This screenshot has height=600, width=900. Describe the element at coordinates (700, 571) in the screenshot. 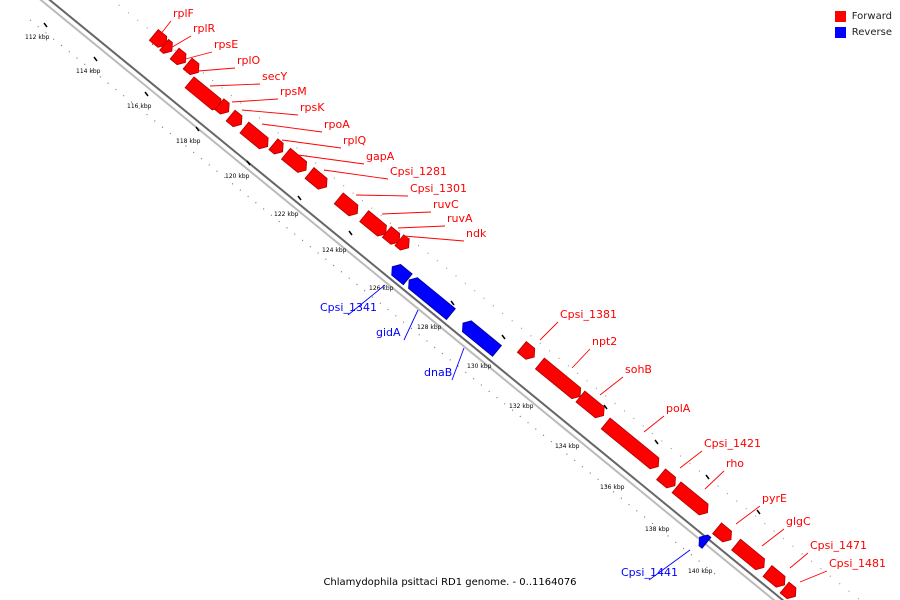

I see `scale-tick-label: 140 kbp` at that location.